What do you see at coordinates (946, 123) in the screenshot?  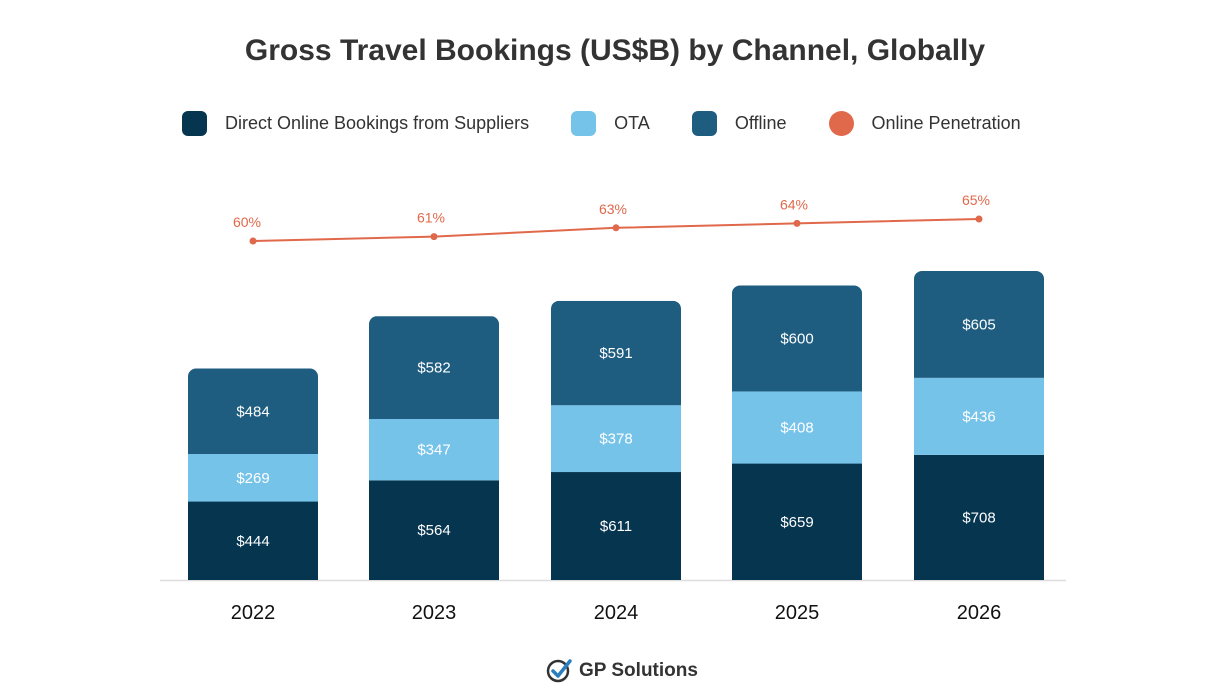 I see `legend-label: Online Penetration` at bounding box center [946, 123].